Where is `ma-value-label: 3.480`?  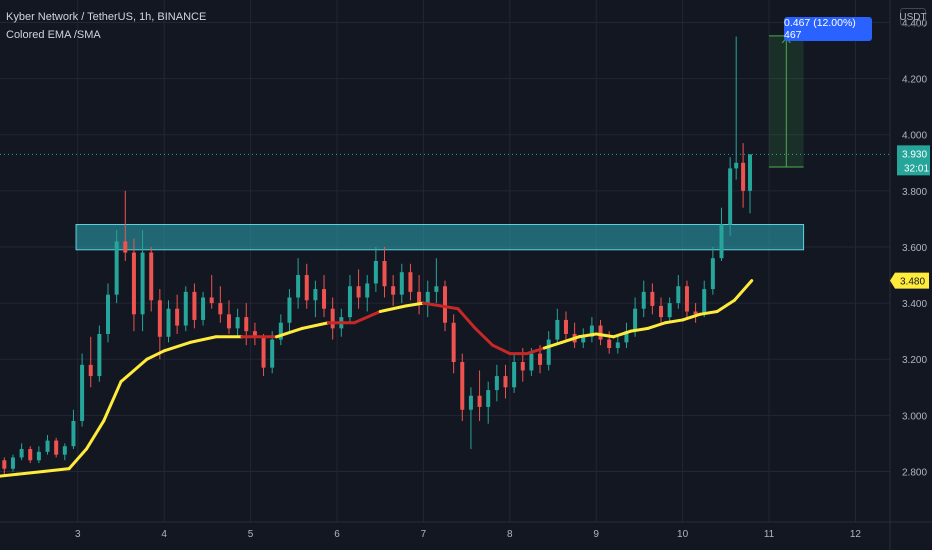
ma-value-label: 3.480 is located at coordinates (912, 282).